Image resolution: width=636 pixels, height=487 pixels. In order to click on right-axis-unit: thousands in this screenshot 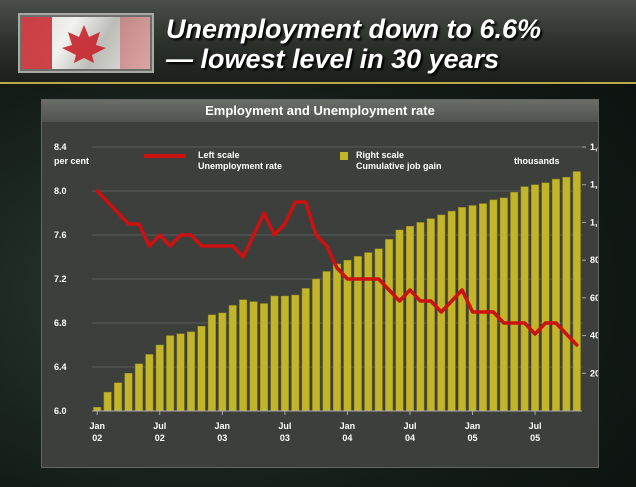, I will do `click(537, 161)`.